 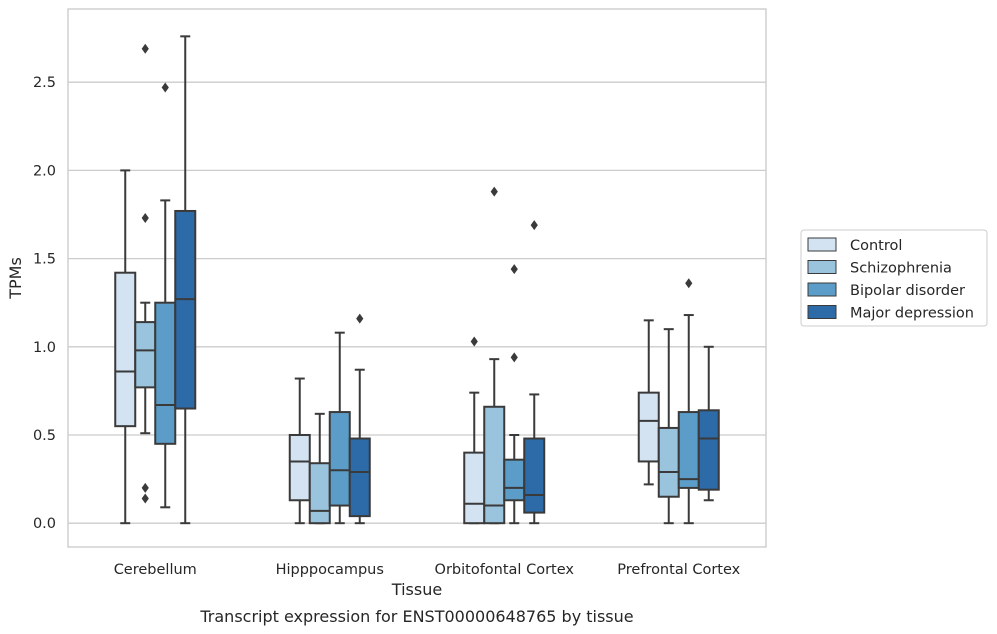 What do you see at coordinates (505, 570) in the screenshot?
I see `x-tick-label: Orbitofontal Cortex` at bounding box center [505, 570].